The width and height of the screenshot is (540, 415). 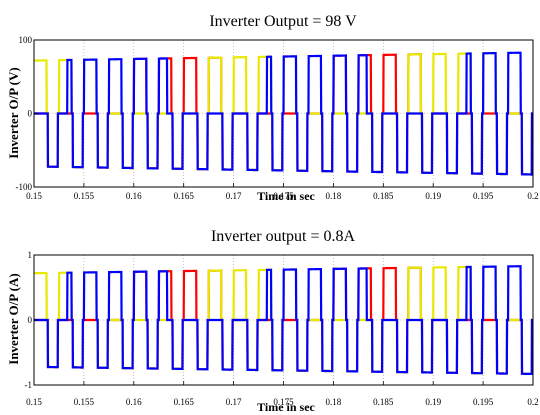 I want to click on current-chart-title: Inverter output = 0.8A, so click(x=283, y=236).